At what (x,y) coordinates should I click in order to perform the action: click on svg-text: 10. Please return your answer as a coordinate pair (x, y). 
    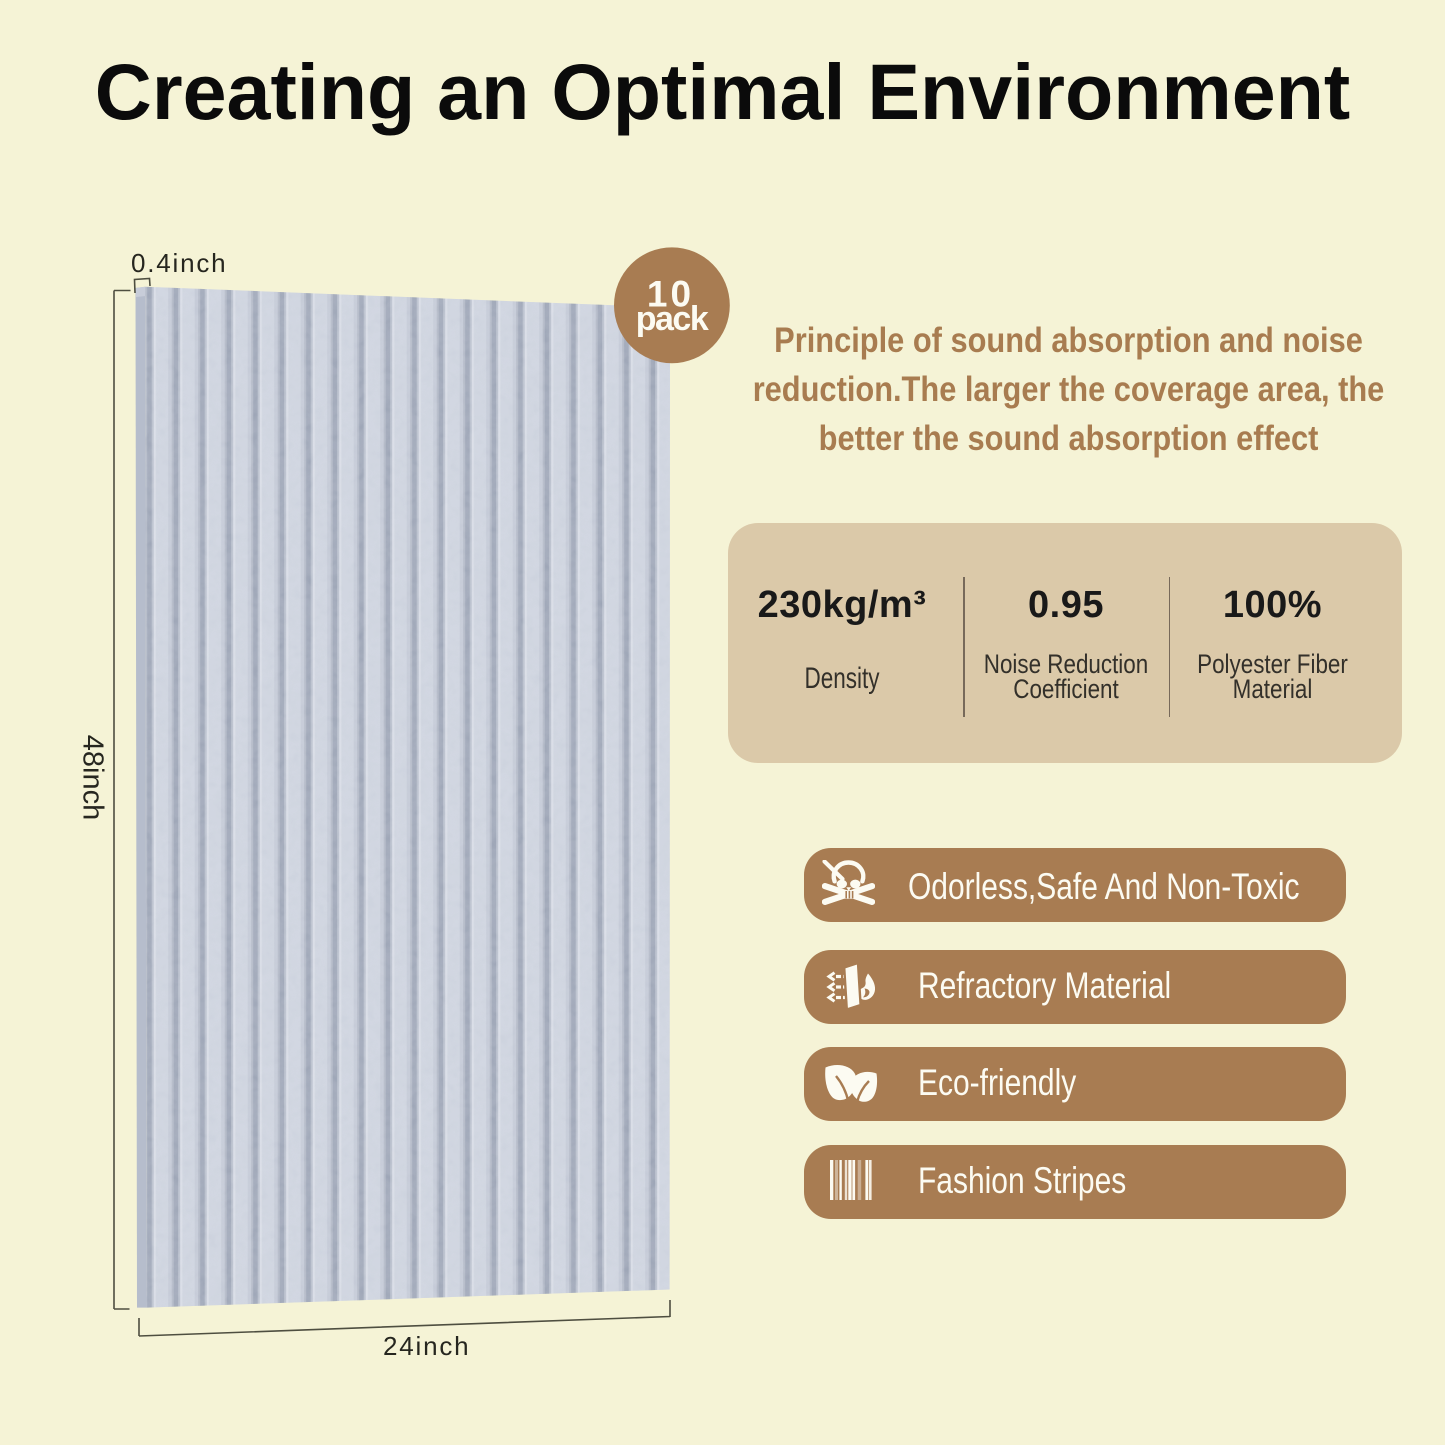
    Looking at the image, I should click on (670, 294).